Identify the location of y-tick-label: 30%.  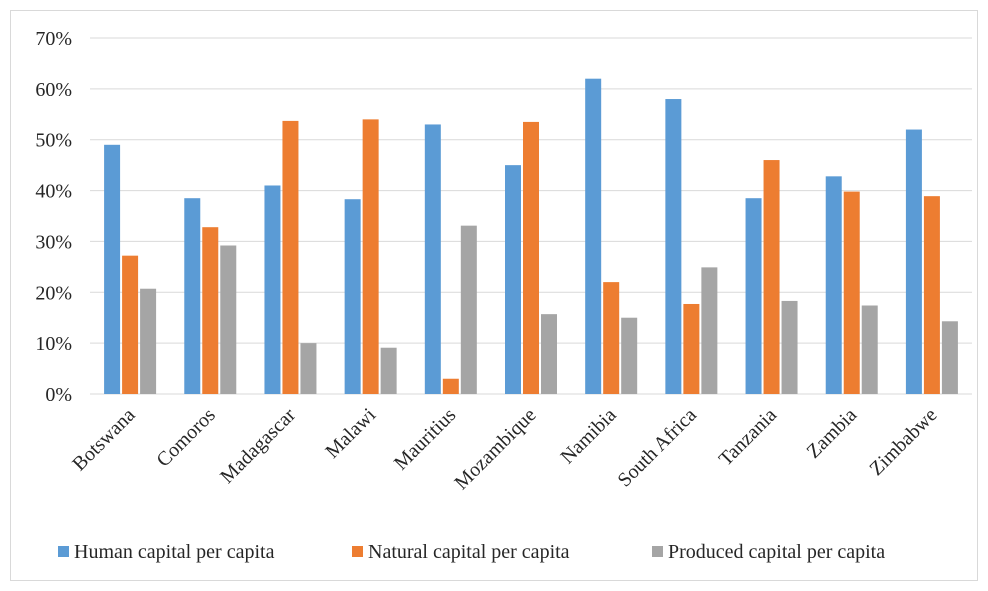
(53, 242).